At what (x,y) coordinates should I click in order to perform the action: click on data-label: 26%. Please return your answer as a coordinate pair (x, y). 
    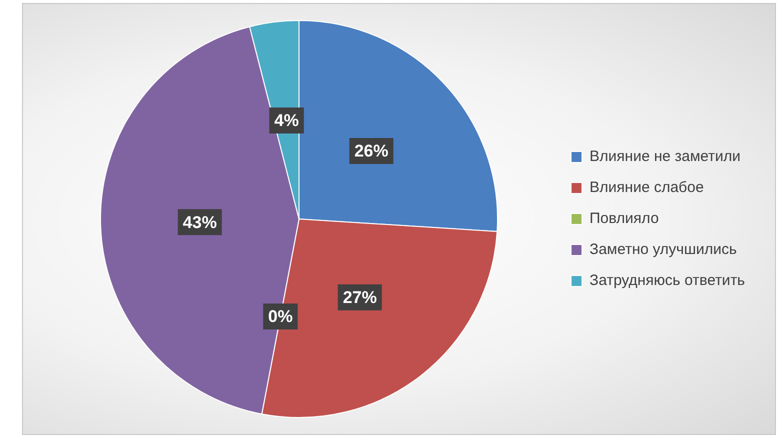
    Looking at the image, I should click on (371, 151).